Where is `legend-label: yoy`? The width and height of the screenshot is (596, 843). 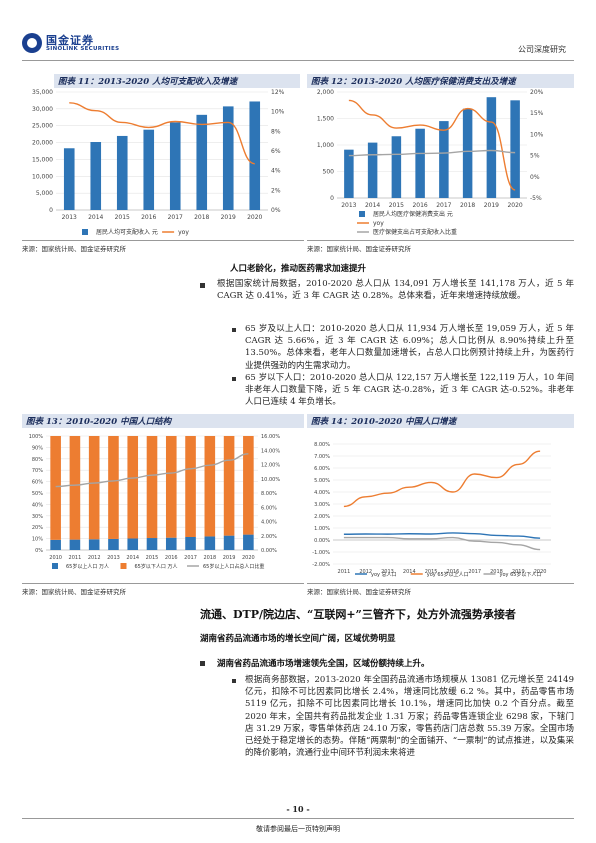
legend-label: yoy is located at coordinates (183, 232).